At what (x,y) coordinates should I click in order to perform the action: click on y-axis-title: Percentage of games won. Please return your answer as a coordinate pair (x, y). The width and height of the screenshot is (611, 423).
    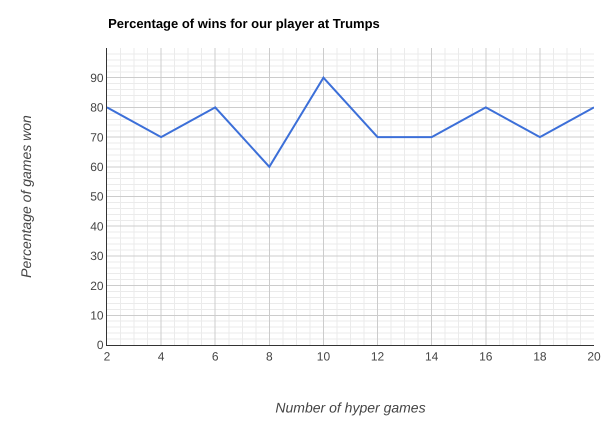
    Looking at the image, I should click on (26, 196).